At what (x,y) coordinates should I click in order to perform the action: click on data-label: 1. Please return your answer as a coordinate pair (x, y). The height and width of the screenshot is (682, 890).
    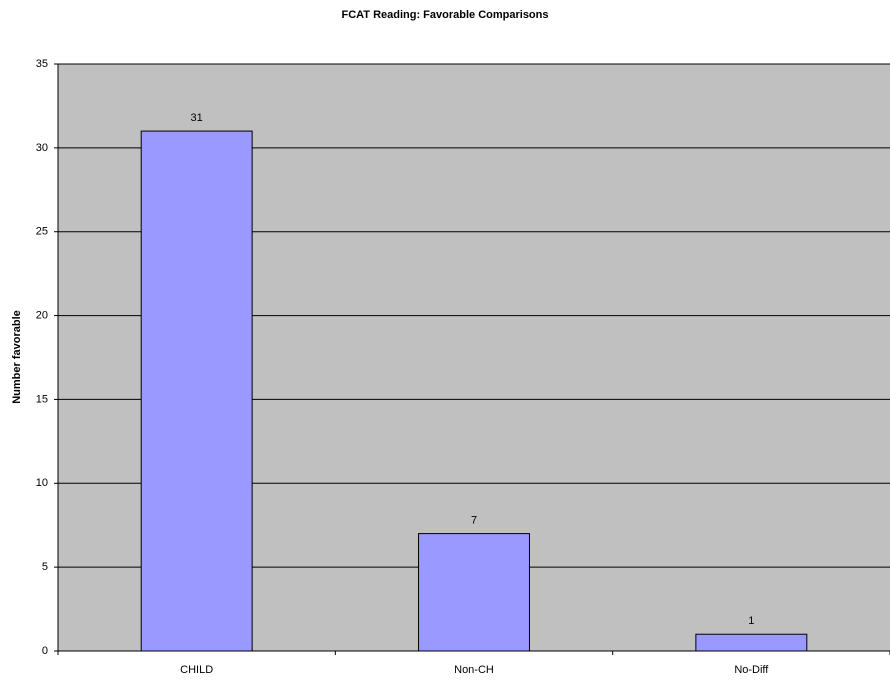
    Looking at the image, I should click on (751, 621).